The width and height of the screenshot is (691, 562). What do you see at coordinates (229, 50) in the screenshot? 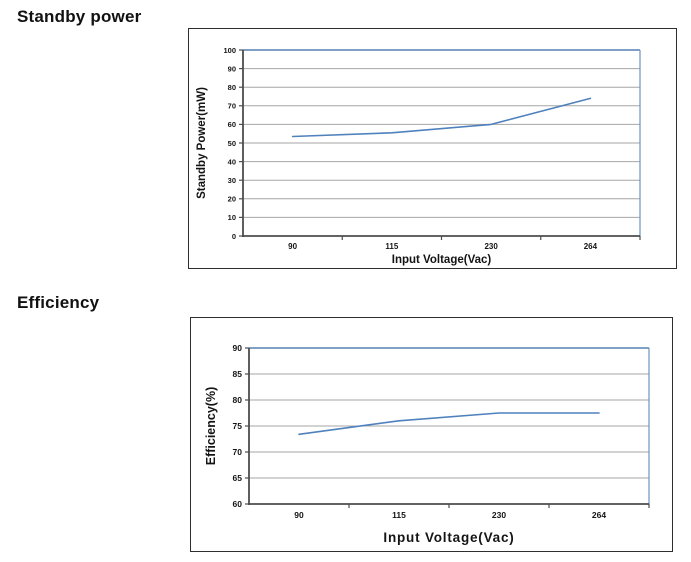
I see `y-tick-label: 100` at bounding box center [229, 50].